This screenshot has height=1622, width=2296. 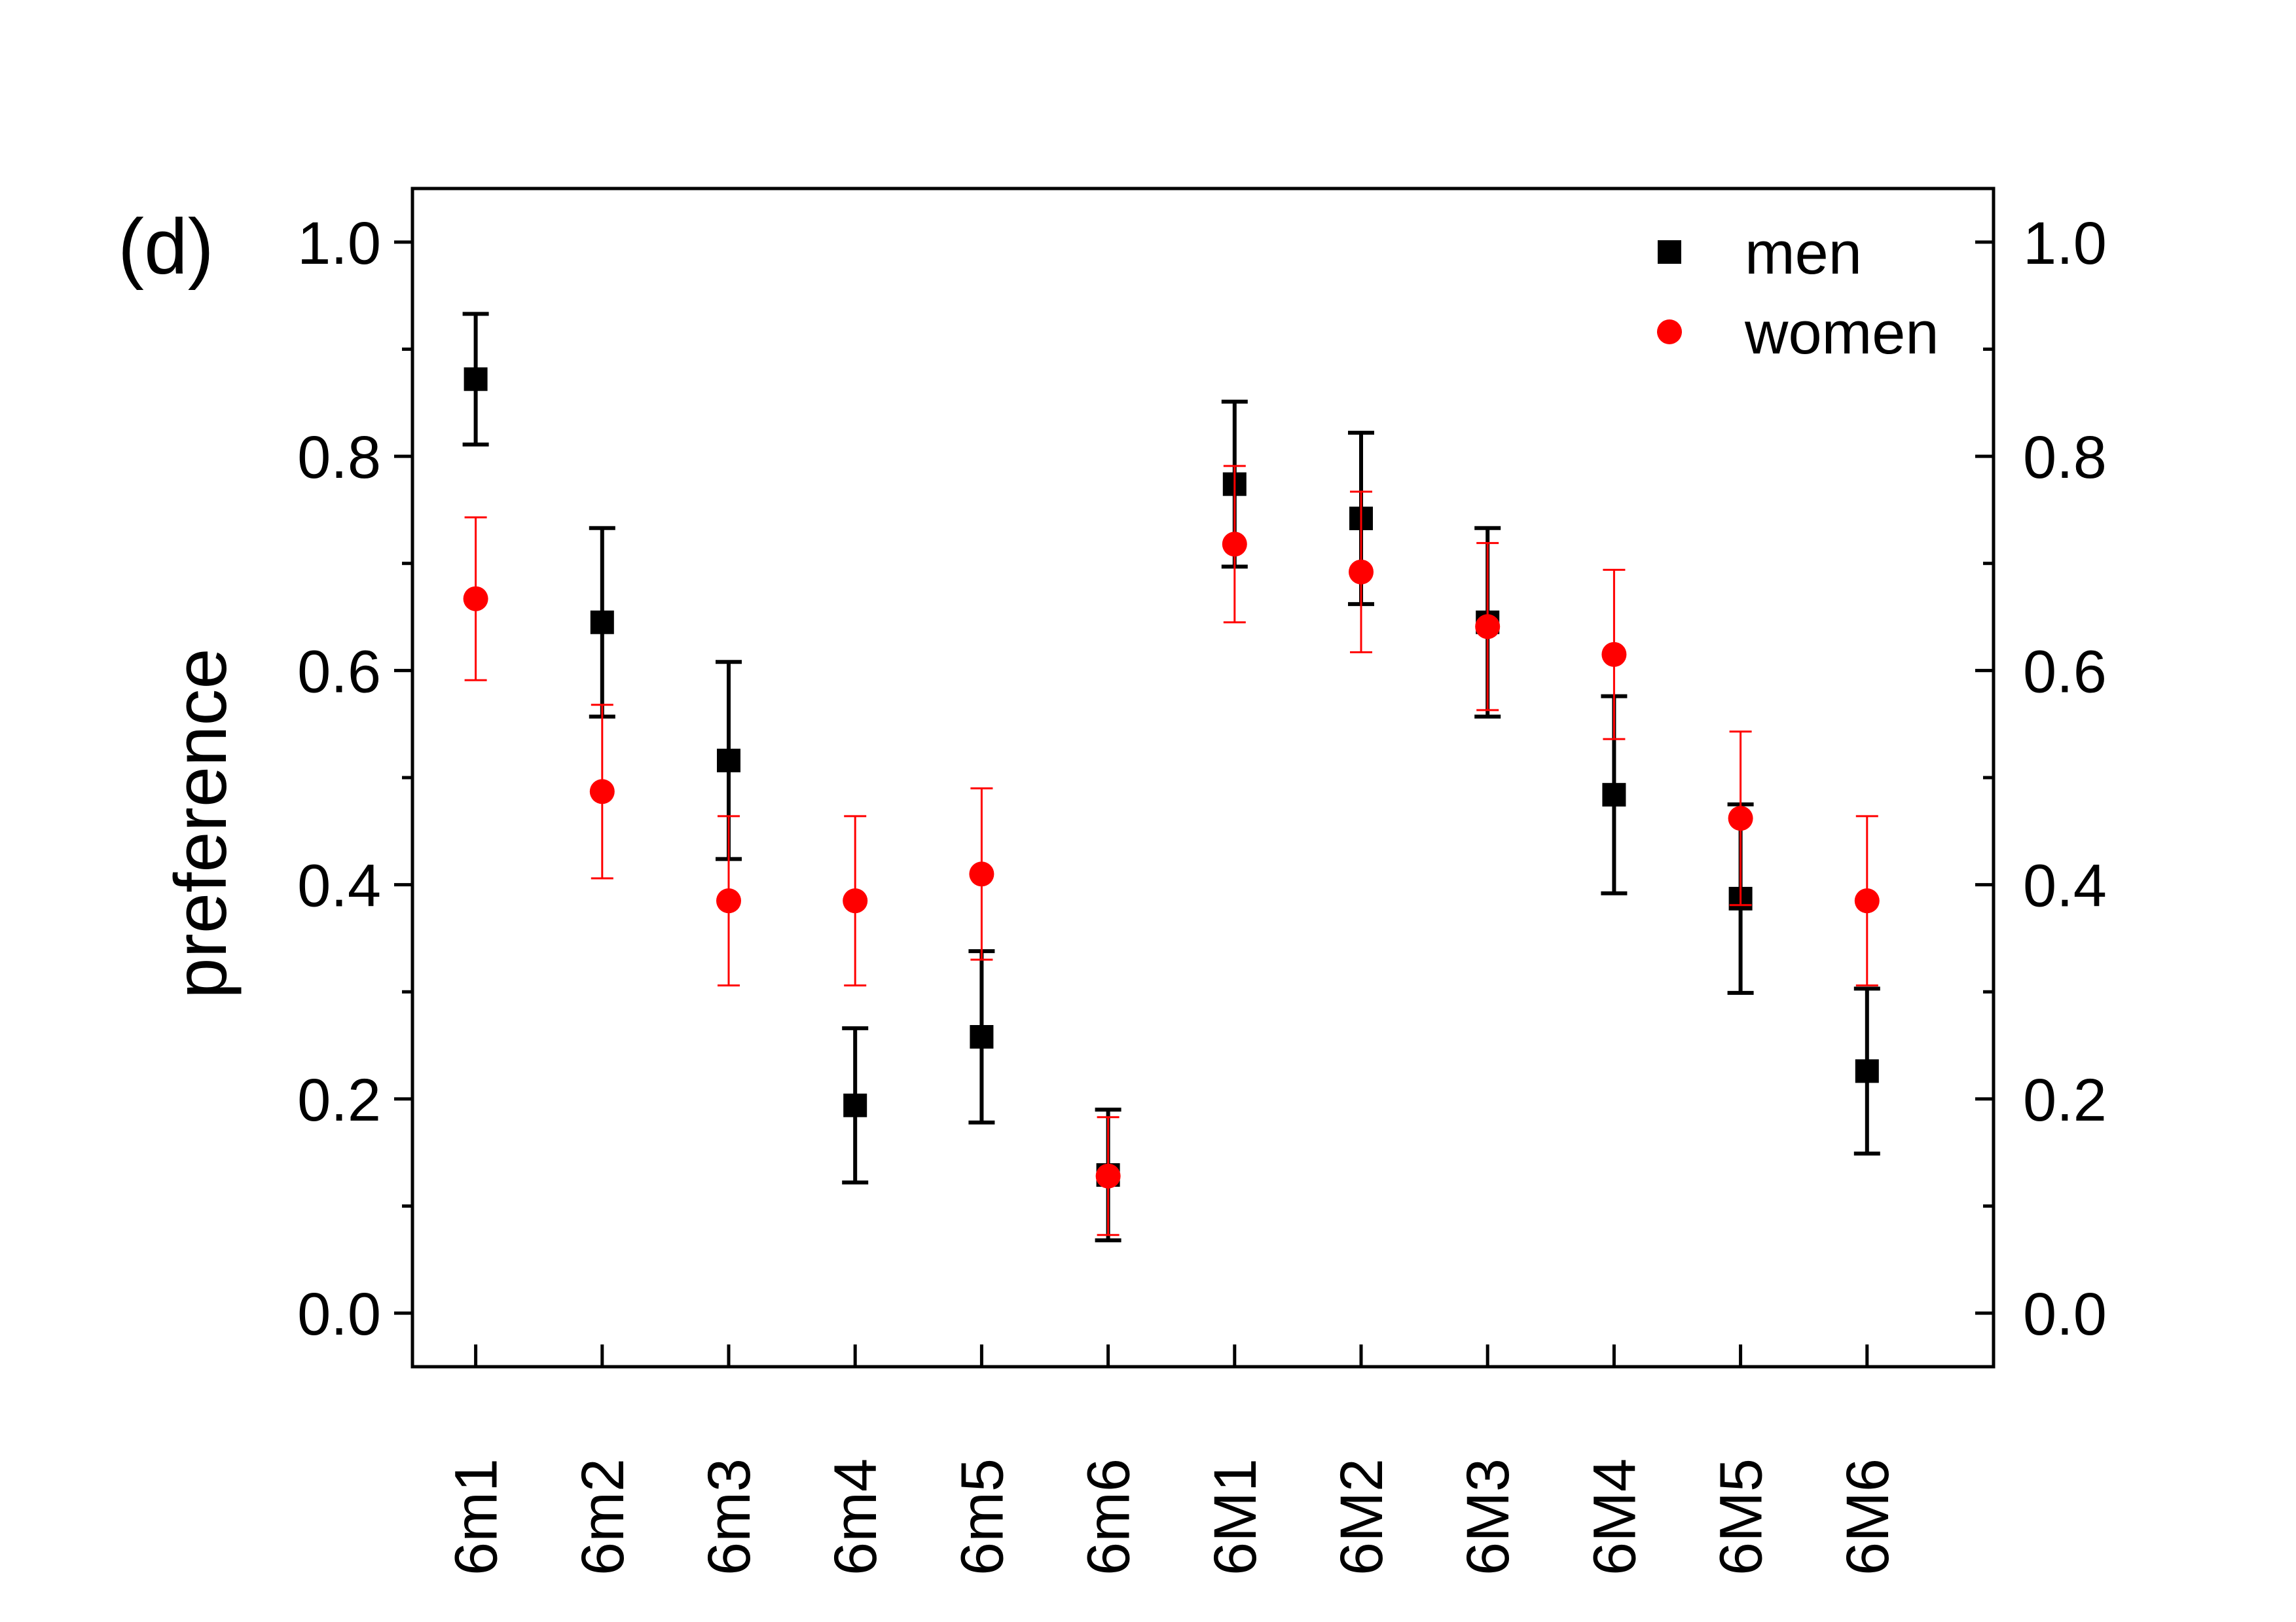 I want to click on x-tick-label-6m6: 6m6, so click(x=1109, y=1517).